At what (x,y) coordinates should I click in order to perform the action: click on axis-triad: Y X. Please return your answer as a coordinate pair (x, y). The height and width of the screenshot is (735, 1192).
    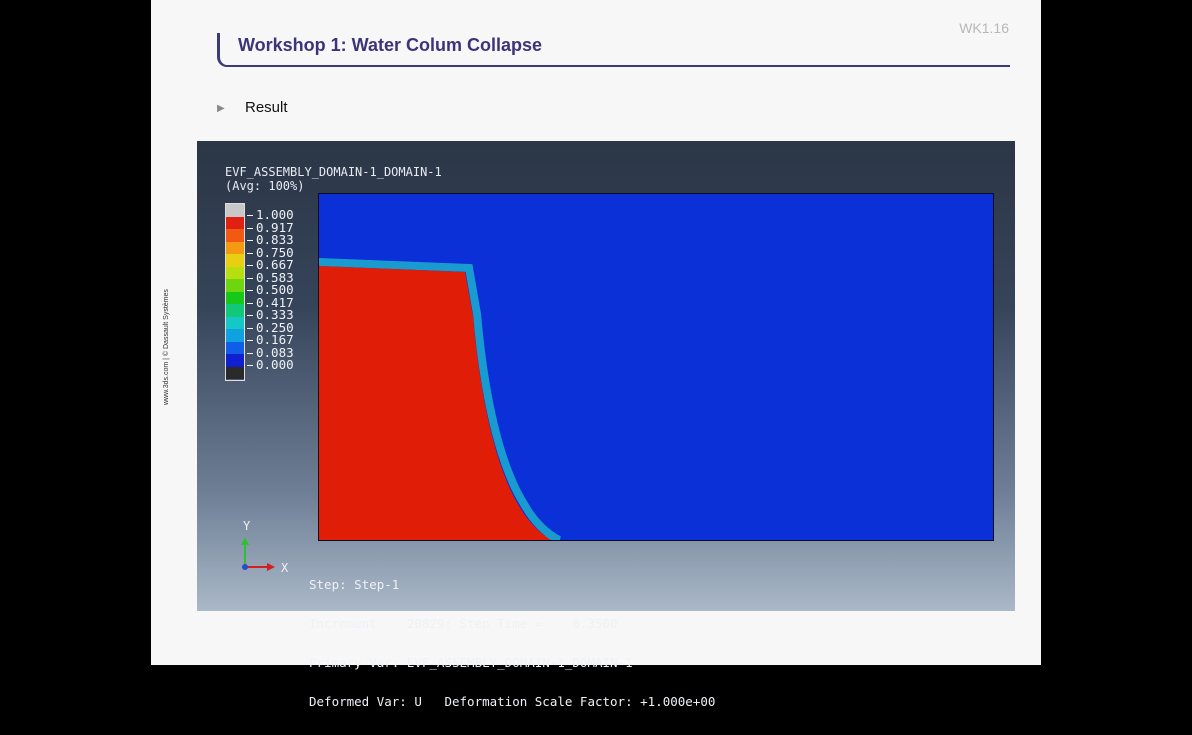
    Looking at the image, I should click on (270, 549).